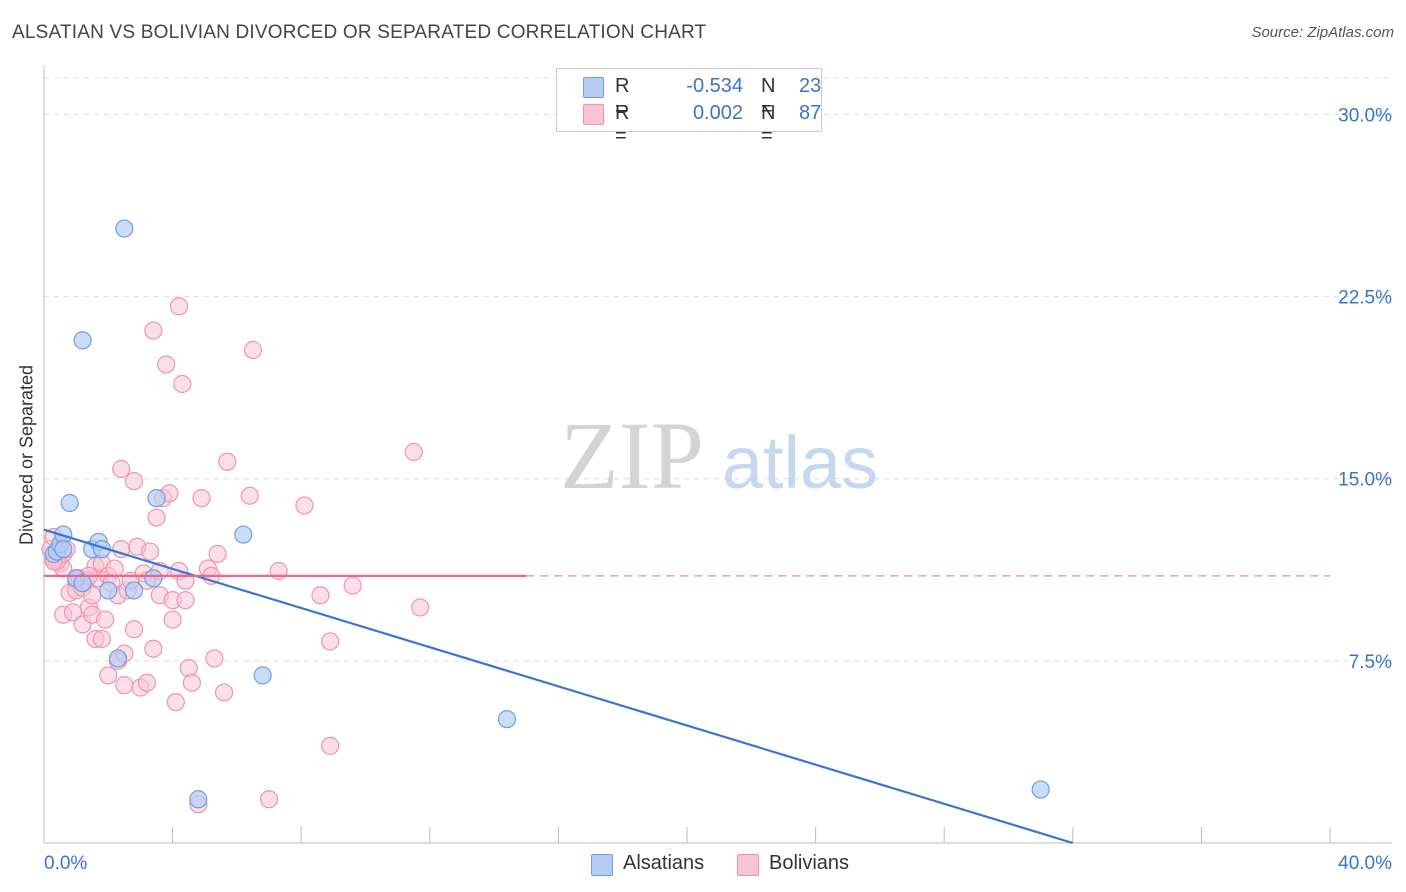 Image resolution: width=1406 pixels, height=892 pixels. Describe the element at coordinates (800, 462) in the screenshot. I see `watermark-atlas: atlas` at that location.